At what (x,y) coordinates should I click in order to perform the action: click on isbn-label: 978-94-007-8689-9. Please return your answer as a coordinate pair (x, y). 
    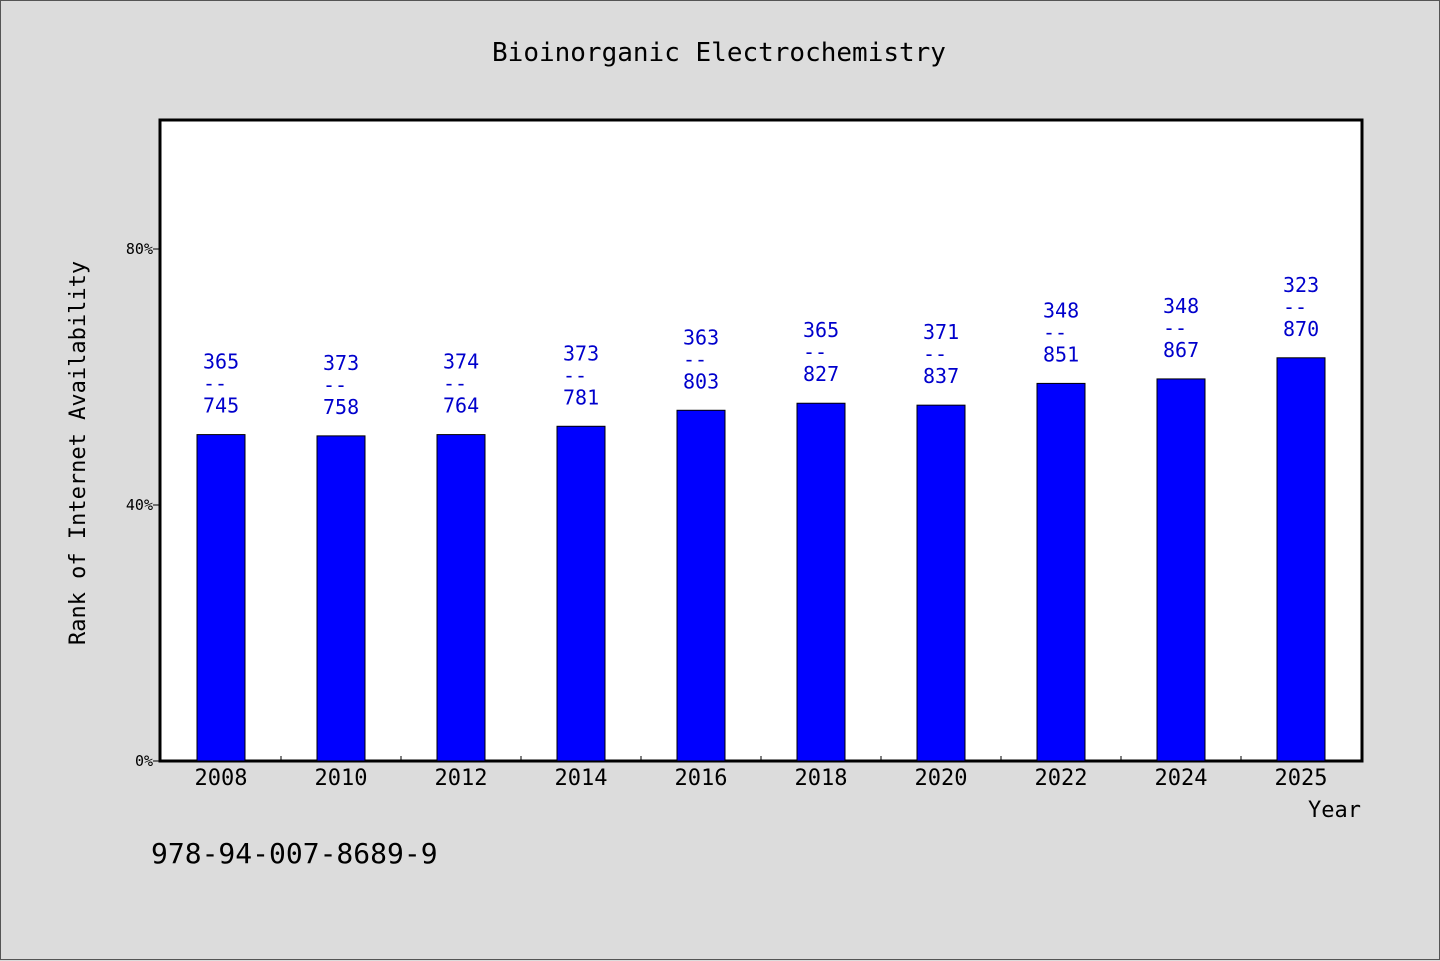
    Looking at the image, I should click on (294, 853).